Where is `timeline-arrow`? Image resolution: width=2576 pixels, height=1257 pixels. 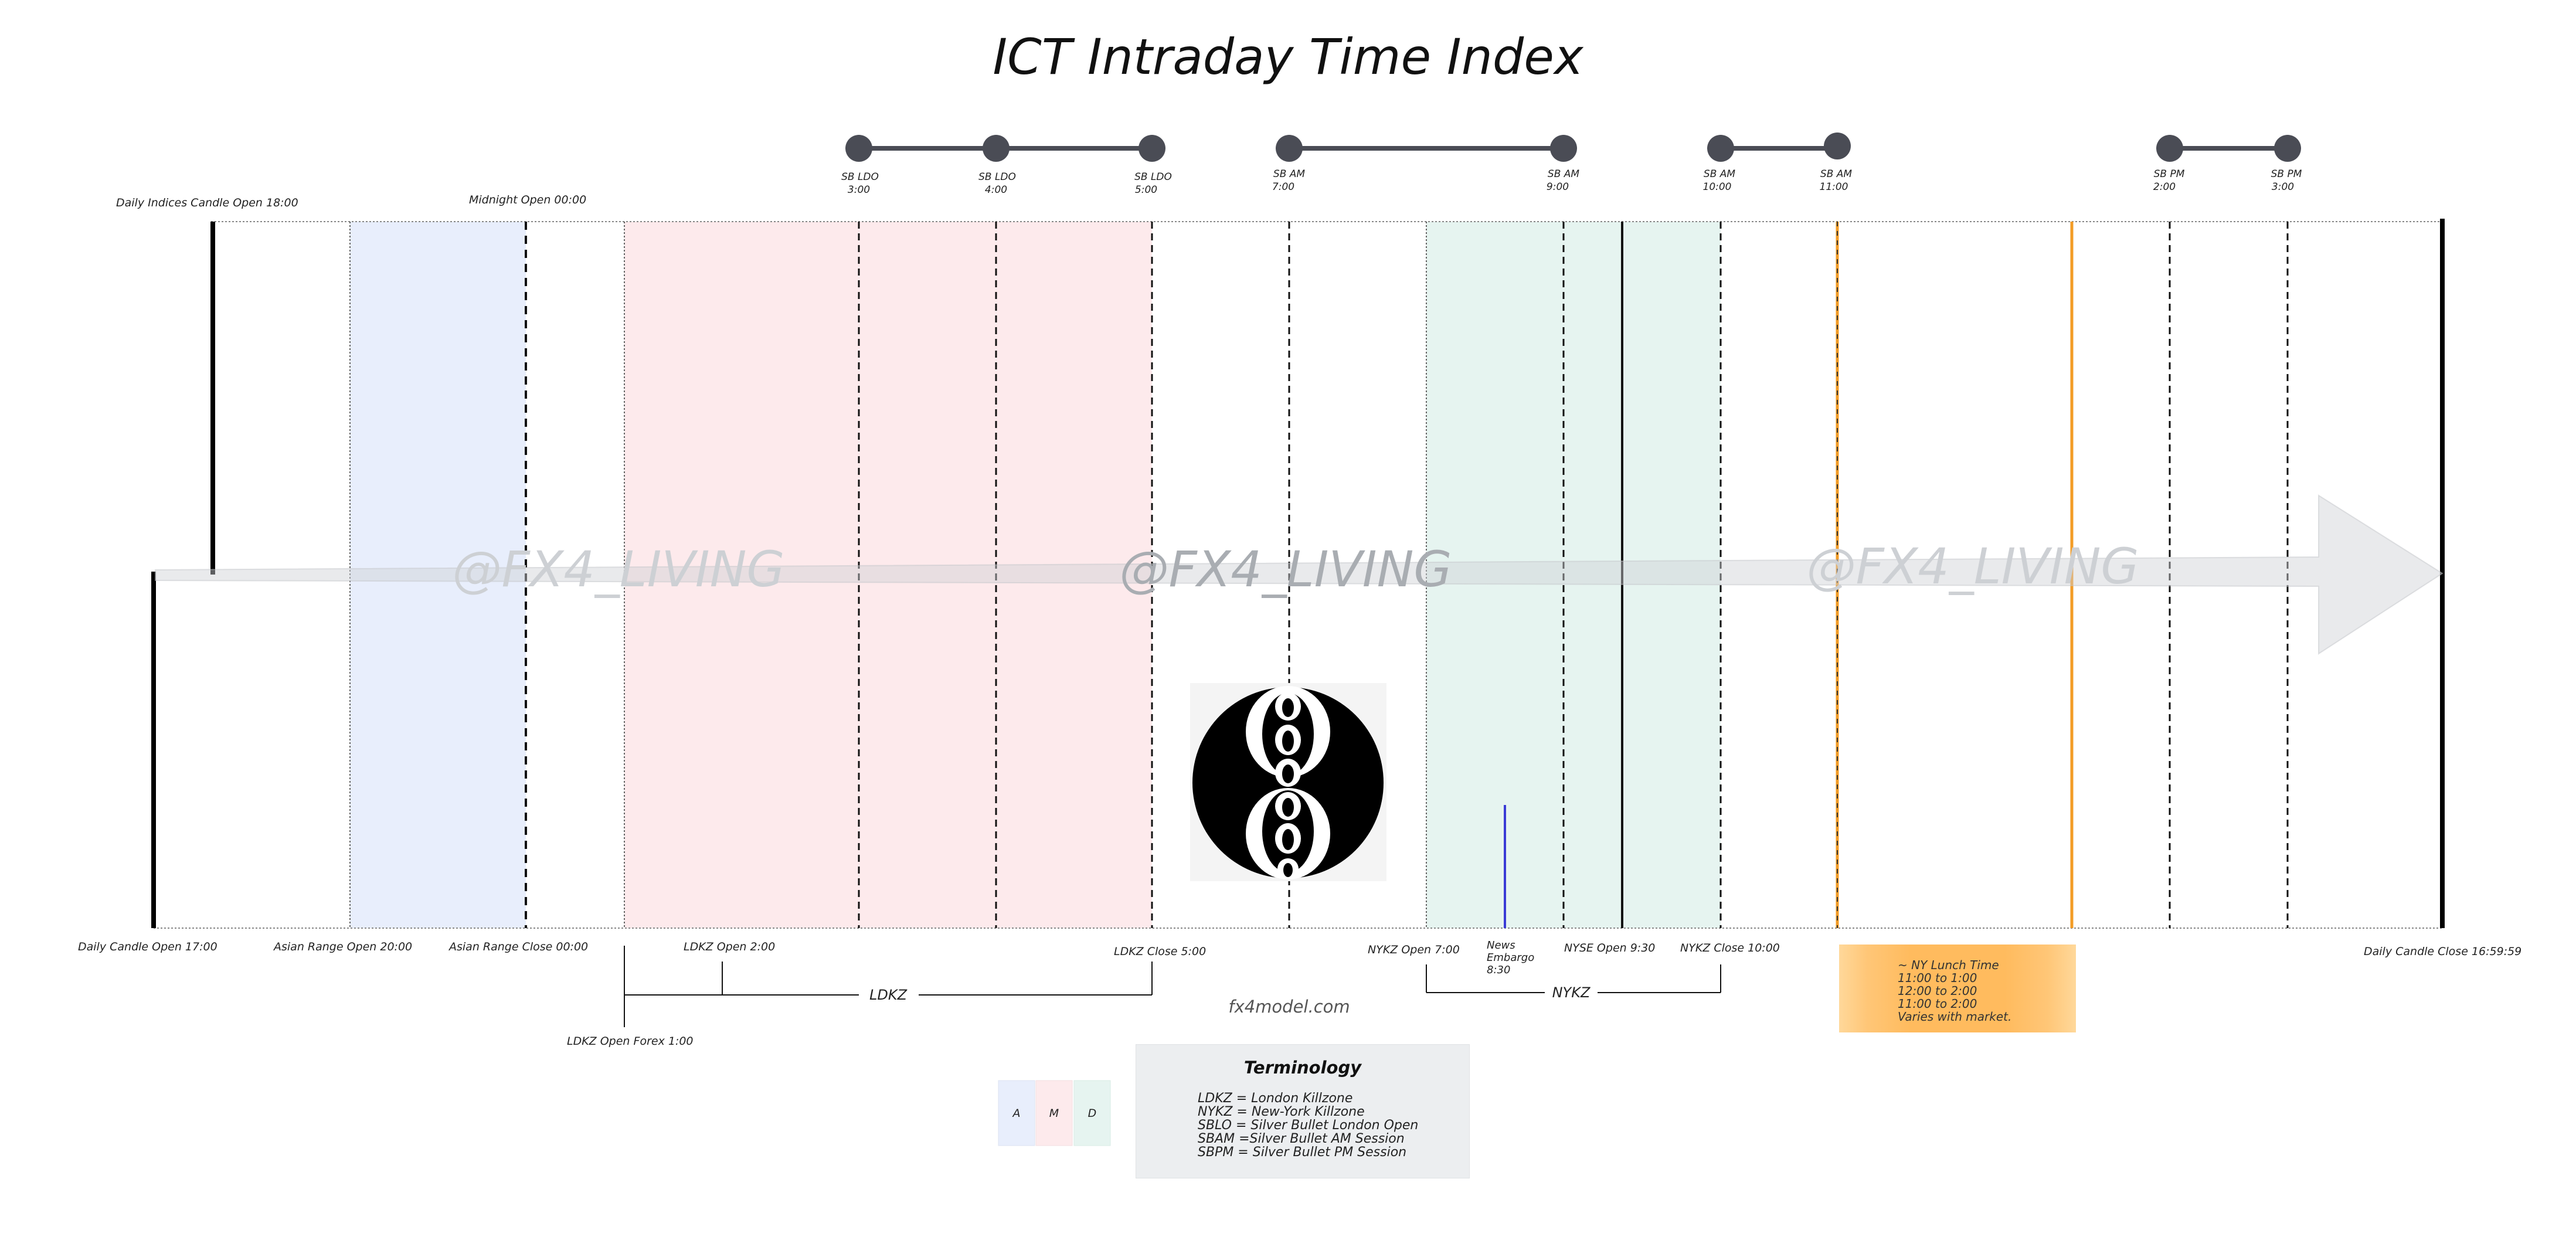
timeline-arrow is located at coordinates (1300, 574).